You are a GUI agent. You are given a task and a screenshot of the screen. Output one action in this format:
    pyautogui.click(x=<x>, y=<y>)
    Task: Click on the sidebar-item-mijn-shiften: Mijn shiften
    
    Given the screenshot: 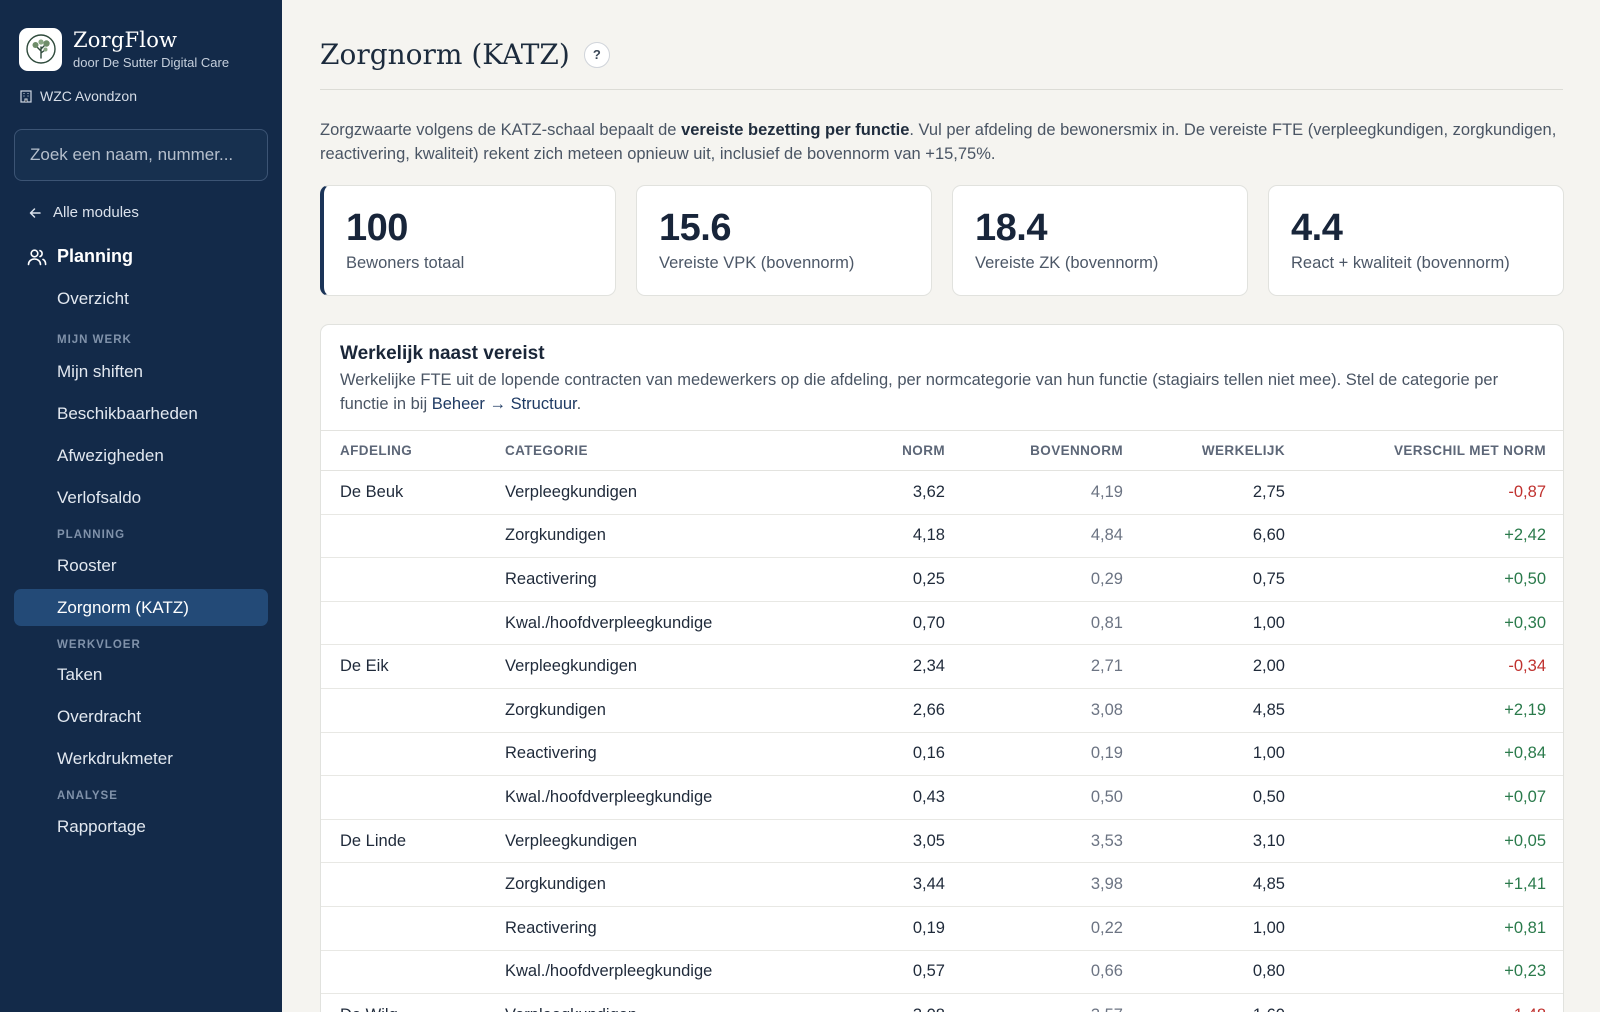 What is the action you would take?
    pyautogui.click(x=100, y=371)
    